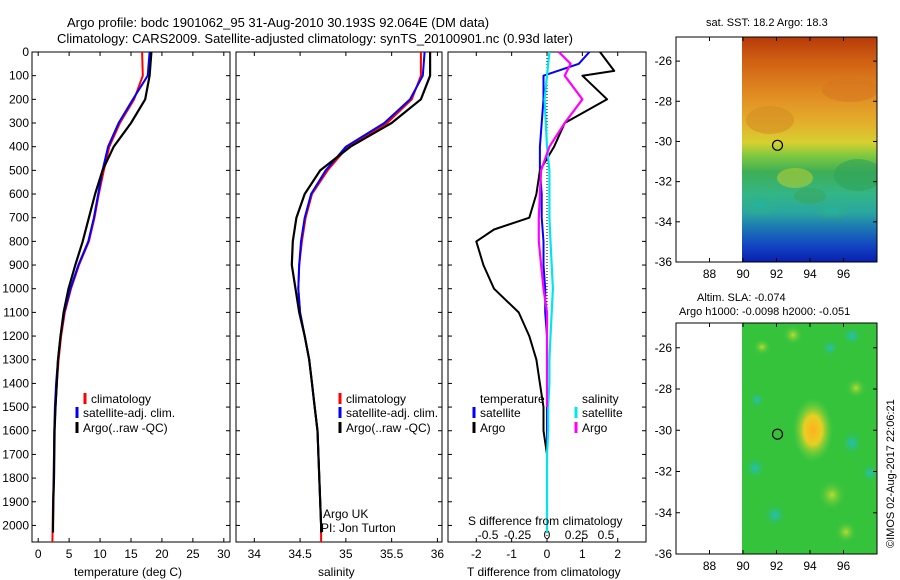 Image resolution: width=900 pixels, height=580 pixels. What do you see at coordinates (15, 431) in the screenshot?
I see `depth-tick-label: 1600` at bounding box center [15, 431].